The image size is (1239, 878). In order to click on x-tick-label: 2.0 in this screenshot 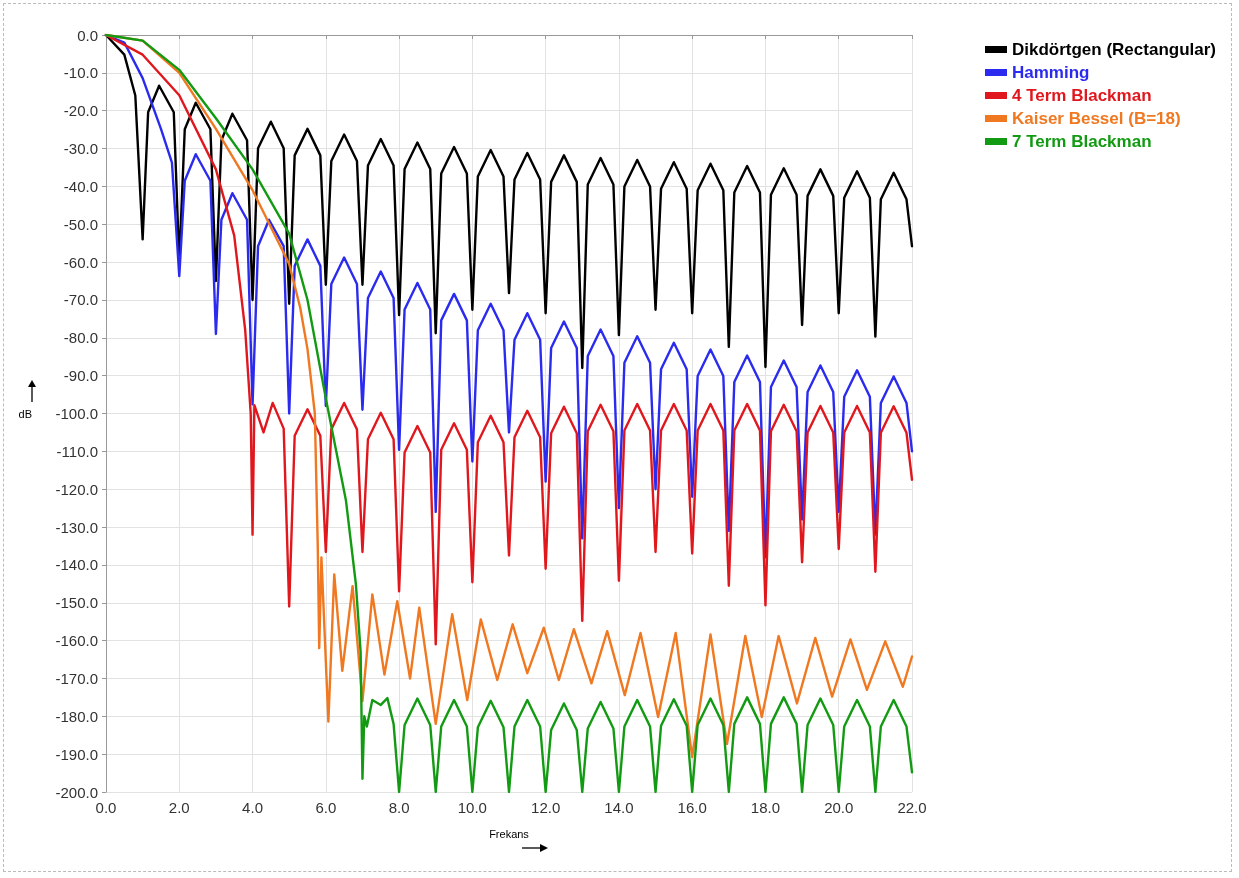, I will do `click(179, 807)`.